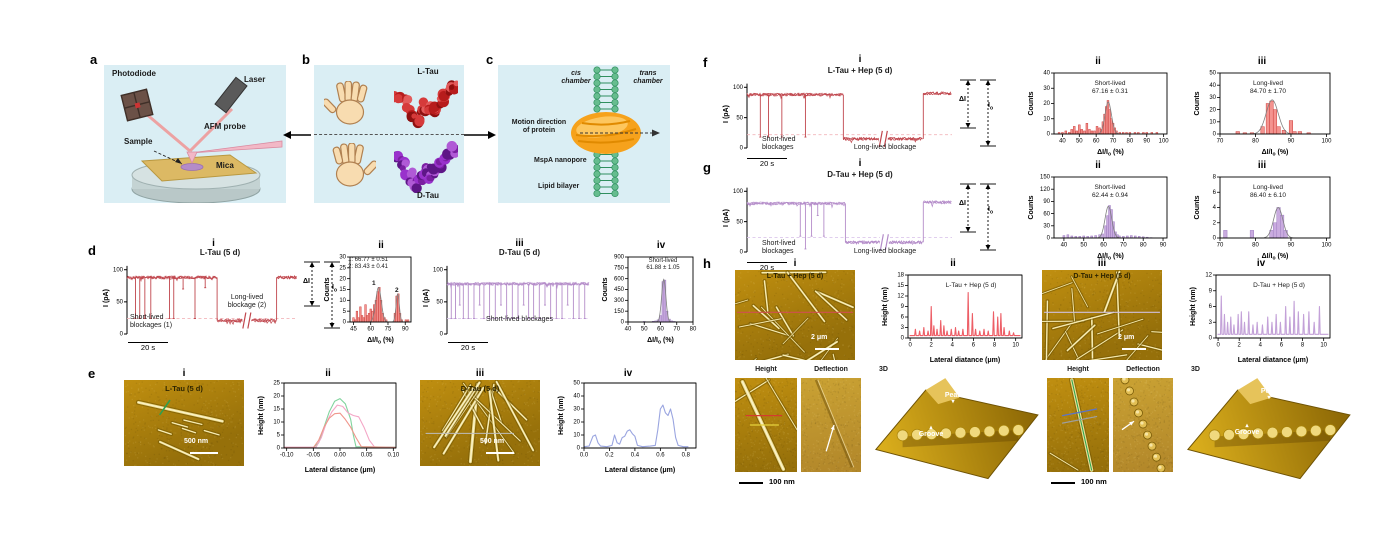 The width and height of the screenshot is (1400, 550). I want to click on panel-d-histogram-ii: ii 1: 66.77 ± 0.51 2: 83.43 ± 0.41 1 2, so click(368, 297).